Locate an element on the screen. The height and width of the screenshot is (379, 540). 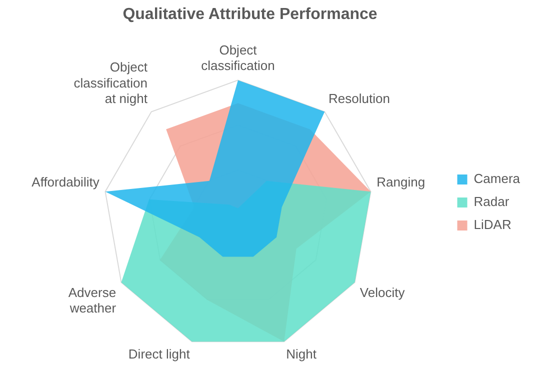
spoke-label: Resolution is located at coordinates (359, 98).